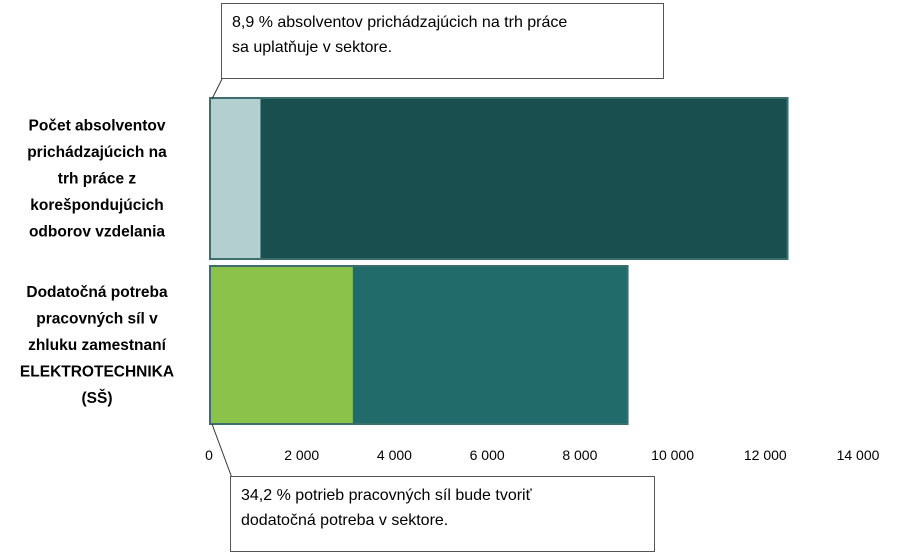  Describe the element at coordinates (97, 205) in the screenshot. I see `category-1-label-line-4: korešpondujúcich` at that location.